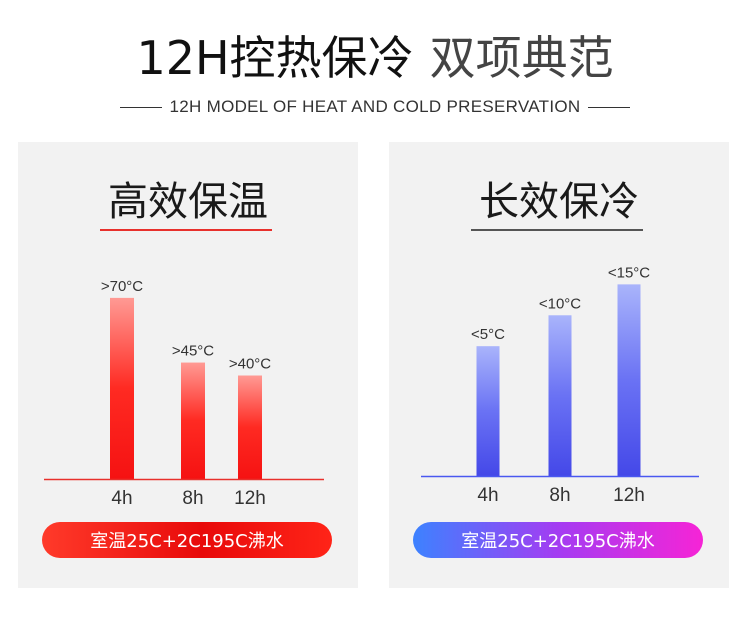 Image resolution: width=750 pixels, height=633 pixels. Describe the element at coordinates (559, 202) in the screenshot. I see `cold-panel-title: 长效保冷` at that location.